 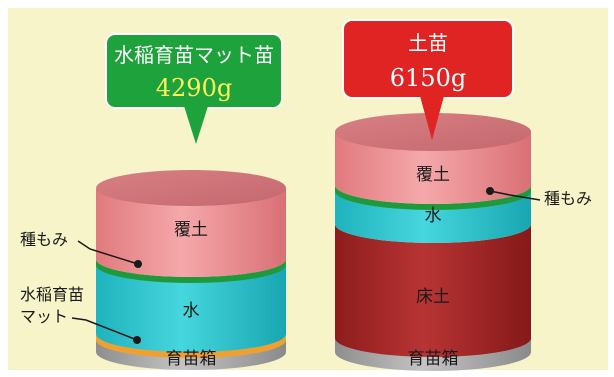 What do you see at coordinates (52, 294) in the screenshot?
I see `left-mat-side-label-1: 水稲育苗` at bounding box center [52, 294].